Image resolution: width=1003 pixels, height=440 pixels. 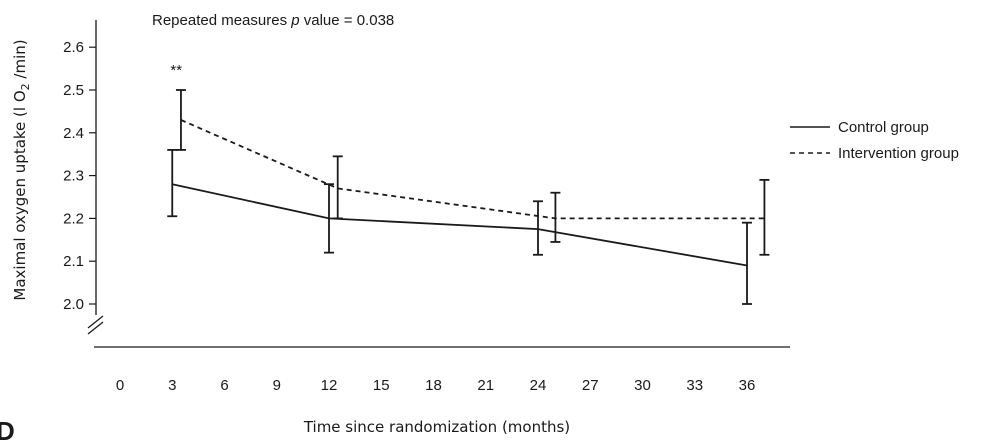 What do you see at coordinates (73, 304) in the screenshot?
I see `y-tick-label: 2.0` at bounding box center [73, 304].